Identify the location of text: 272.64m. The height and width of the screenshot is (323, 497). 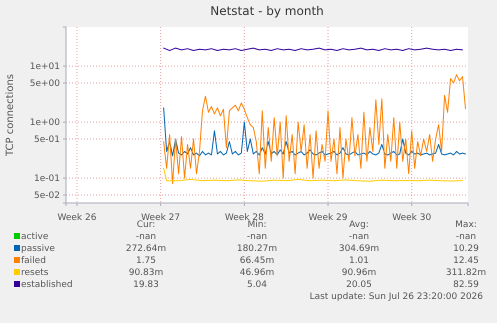
(146, 249).